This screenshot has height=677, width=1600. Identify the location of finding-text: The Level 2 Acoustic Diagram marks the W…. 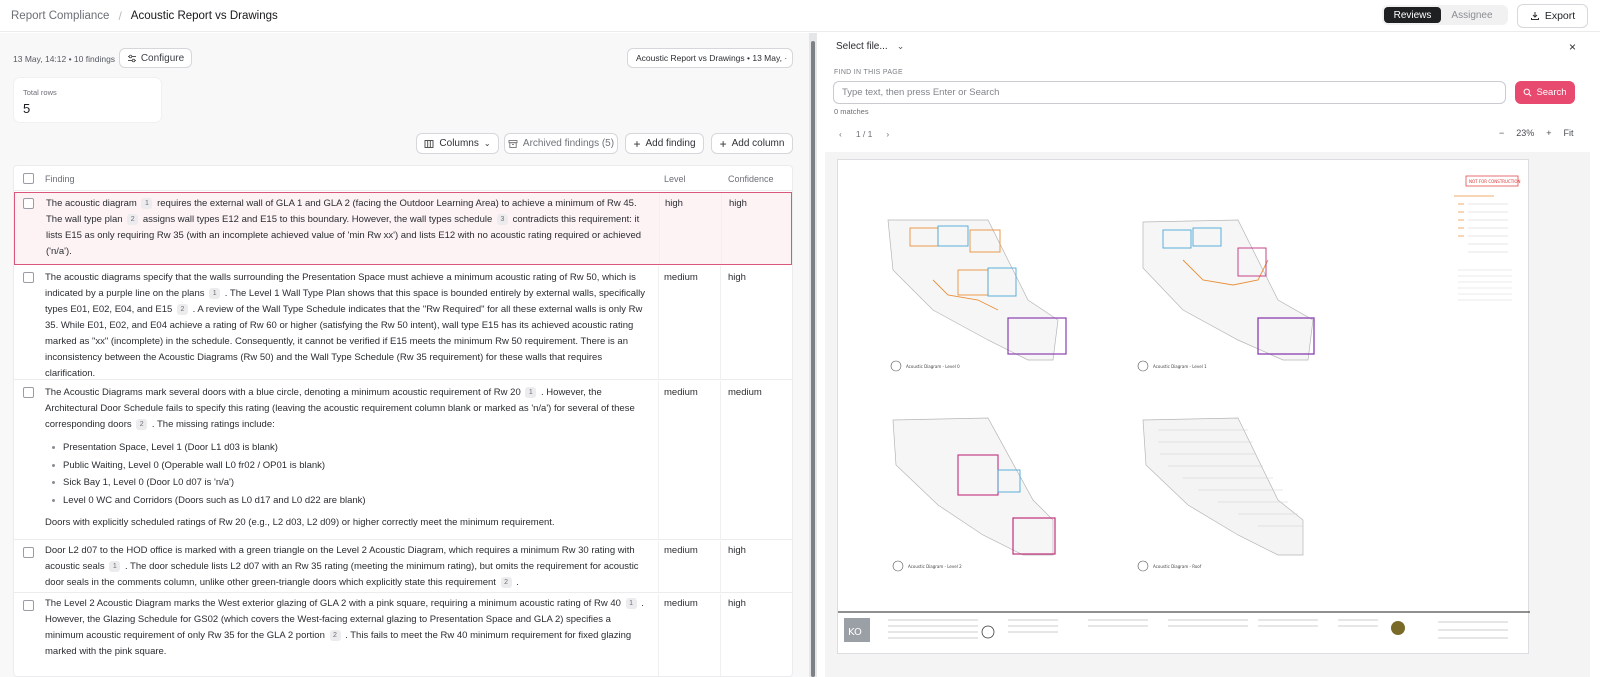
(344, 627).